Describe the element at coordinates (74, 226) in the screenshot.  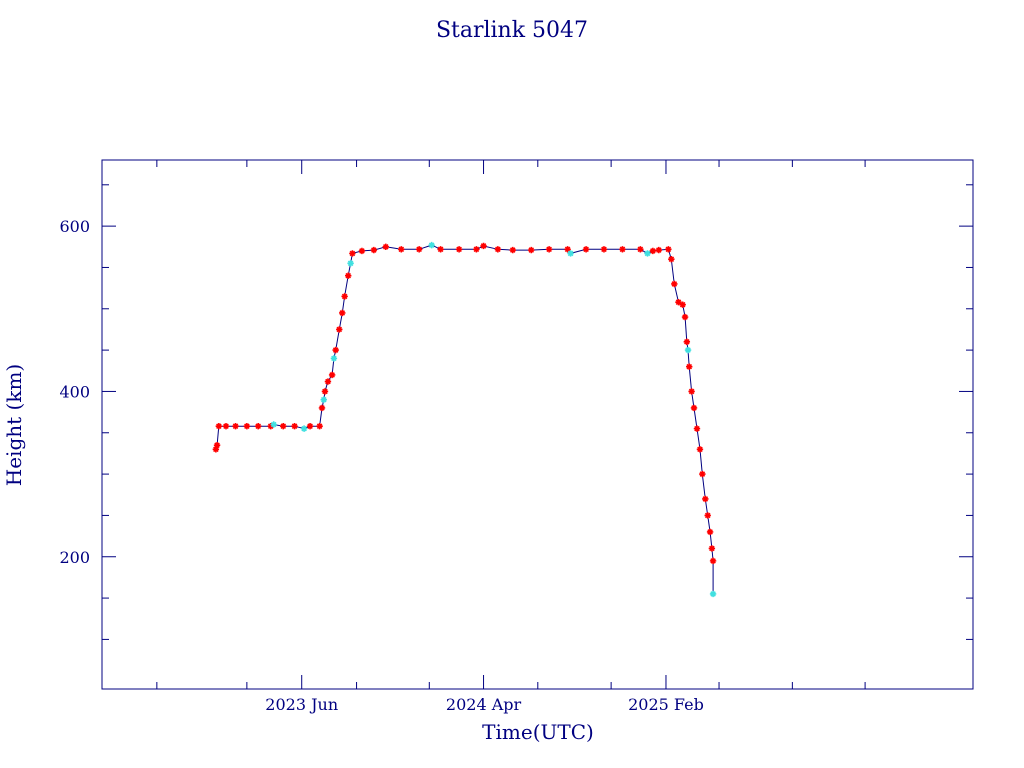
I see `y-tick-label: 600` at that location.